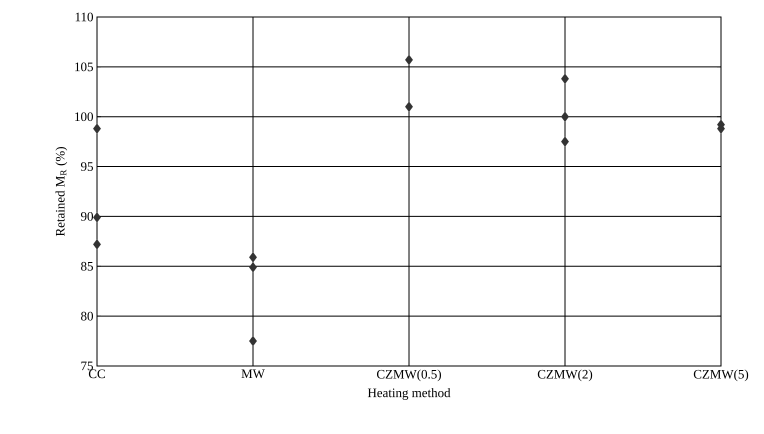 This screenshot has height=434, width=764. Describe the element at coordinates (84, 67) in the screenshot. I see `y-tick-label: 105` at that location.